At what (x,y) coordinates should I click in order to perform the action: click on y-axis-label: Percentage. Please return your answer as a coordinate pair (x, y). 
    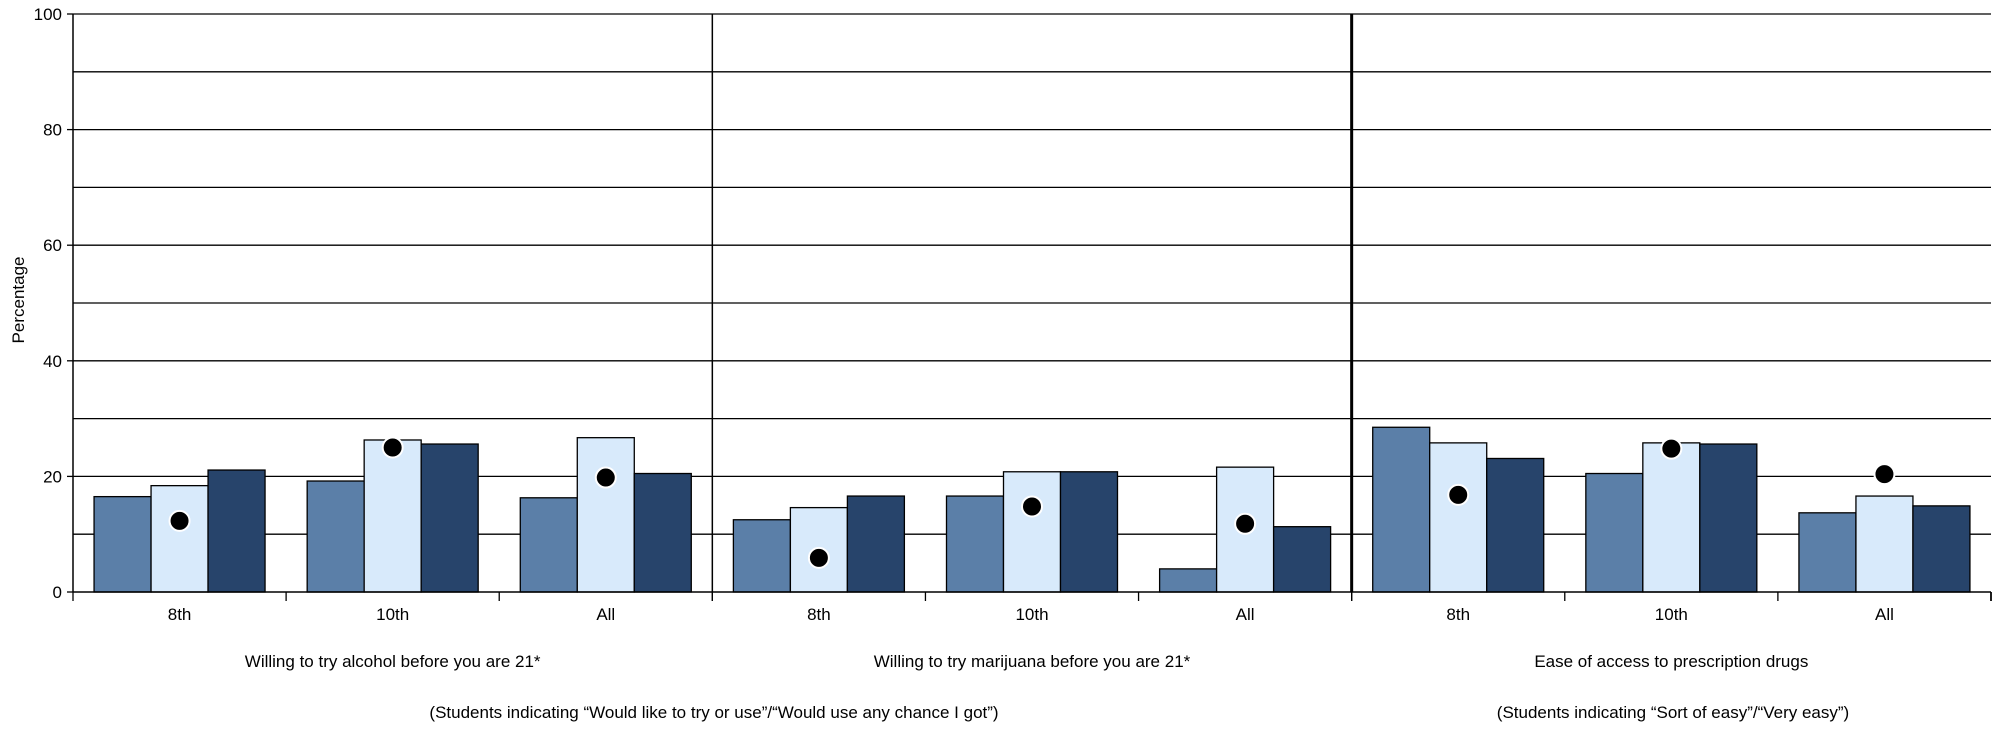
    Looking at the image, I should click on (18, 300).